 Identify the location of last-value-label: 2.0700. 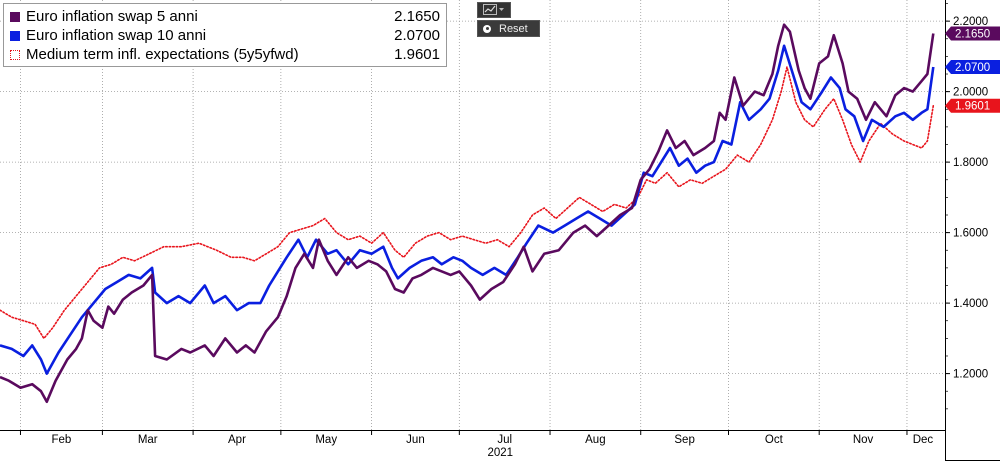
(972, 68).